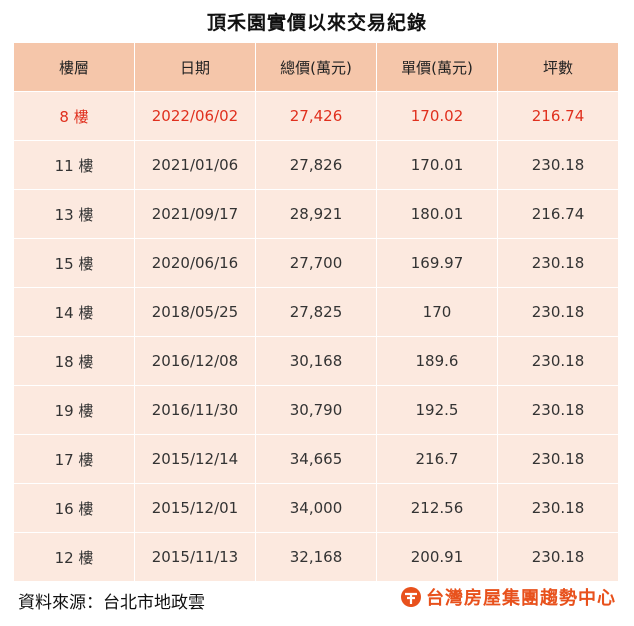  Describe the element at coordinates (437, 165) in the screenshot. I see `cell-unit-price: 170.01` at that location.